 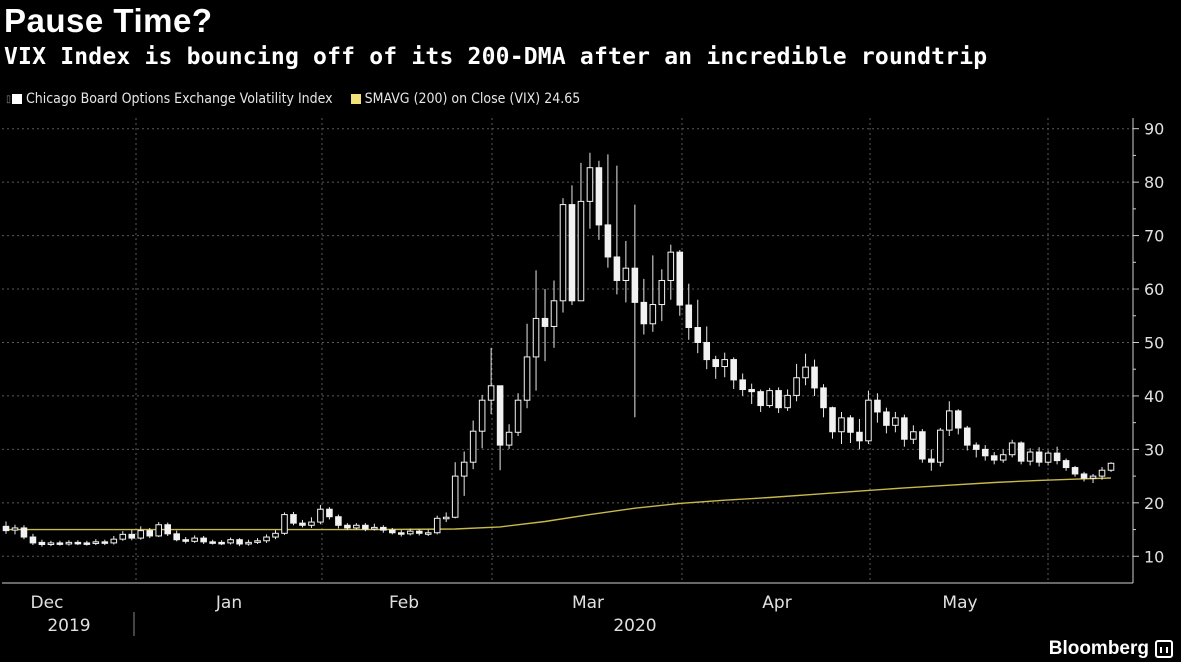 What do you see at coordinates (68, 626) in the screenshot?
I see `x-year-label: 2019` at bounding box center [68, 626].